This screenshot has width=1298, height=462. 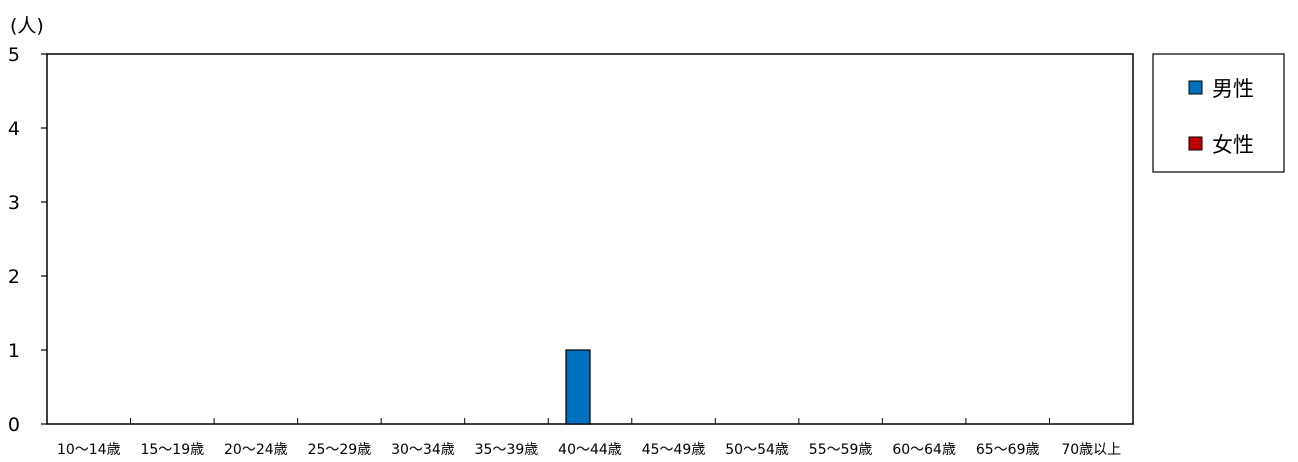 What do you see at coordinates (14, 129) in the screenshot?
I see `y-tick-label: 4` at bounding box center [14, 129].